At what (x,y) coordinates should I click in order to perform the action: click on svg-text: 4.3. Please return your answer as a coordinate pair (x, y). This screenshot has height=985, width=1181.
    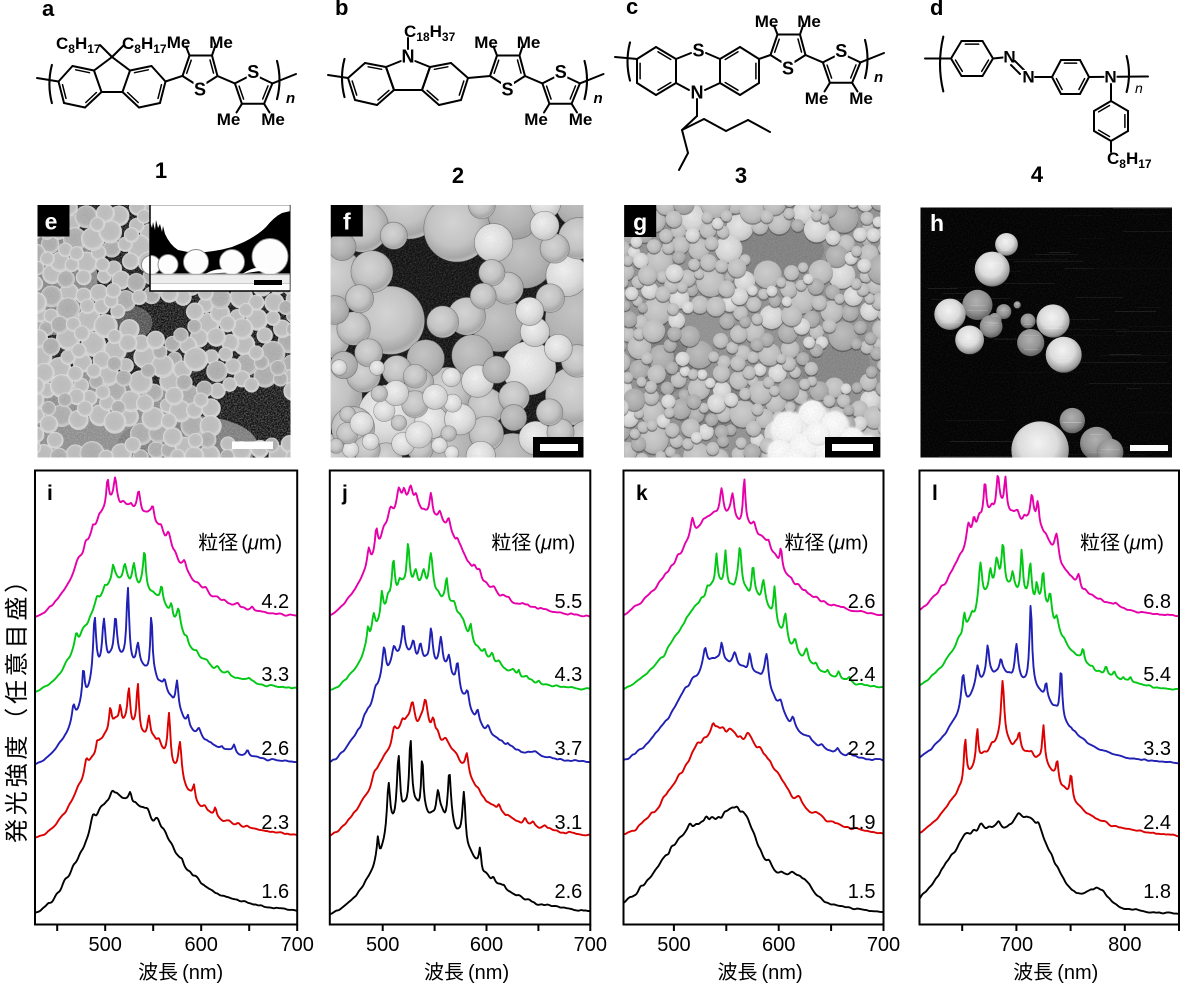
    Looking at the image, I should click on (568, 675).